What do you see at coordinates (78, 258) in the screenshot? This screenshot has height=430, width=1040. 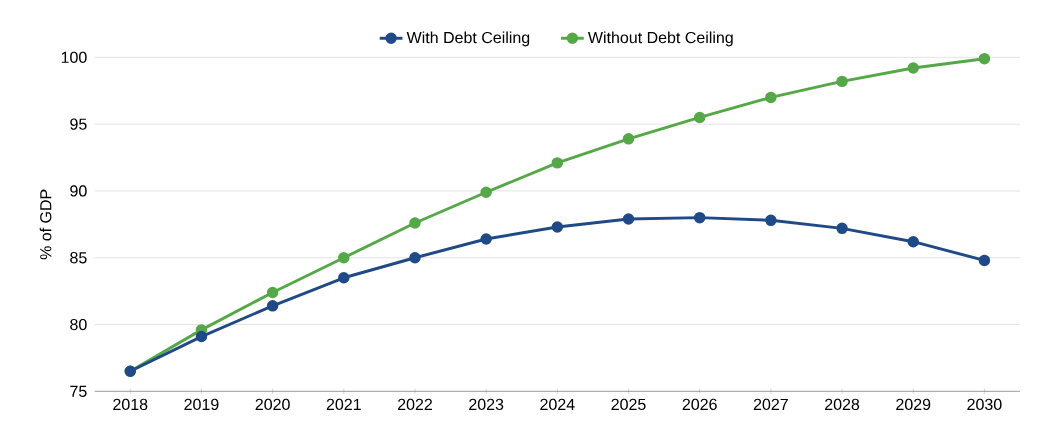 I see `y-tick-label: 85` at bounding box center [78, 258].